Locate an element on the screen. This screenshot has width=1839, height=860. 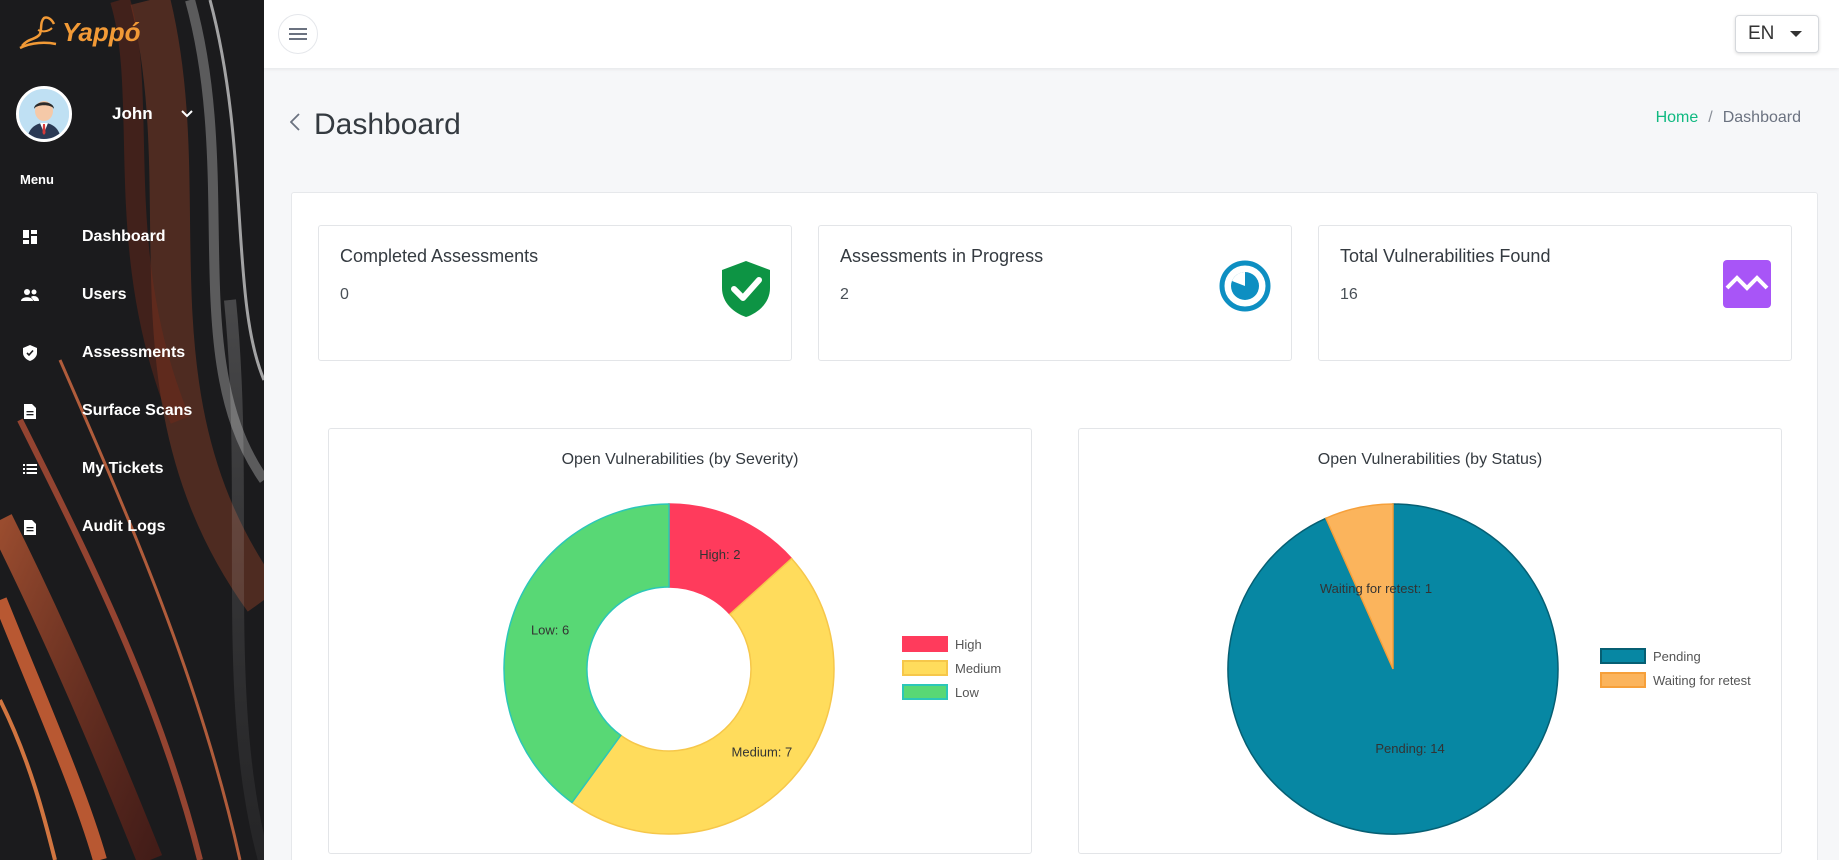
sidebar-item-my-tickets: My Tickets is located at coordinates (132, 469).